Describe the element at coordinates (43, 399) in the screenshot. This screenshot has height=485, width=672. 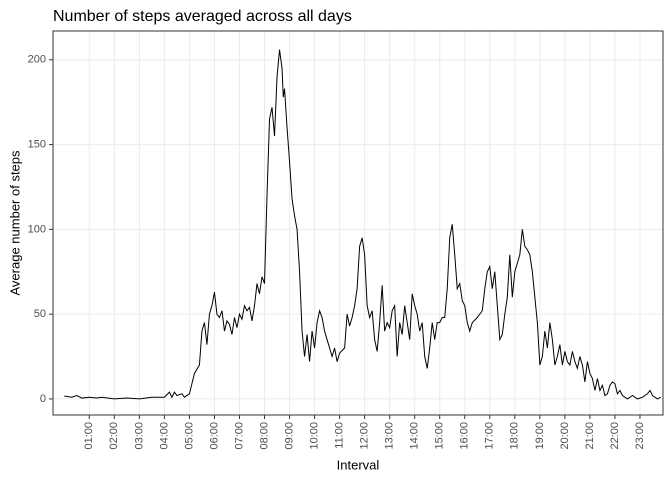
I see `y-tick-label: 0` at that location.